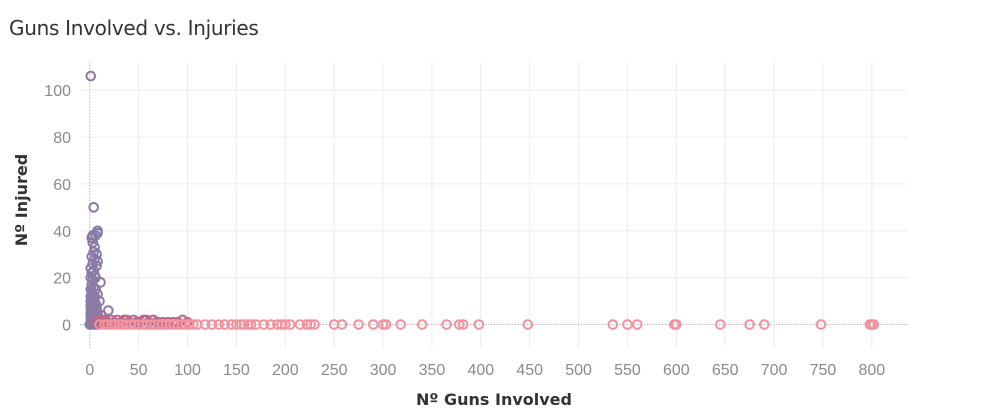  What do you see at coordinates (494, 399) in the screenshot?
I see `x-axis-label: Nº Guns Involved` at bounding box center [494, 399].